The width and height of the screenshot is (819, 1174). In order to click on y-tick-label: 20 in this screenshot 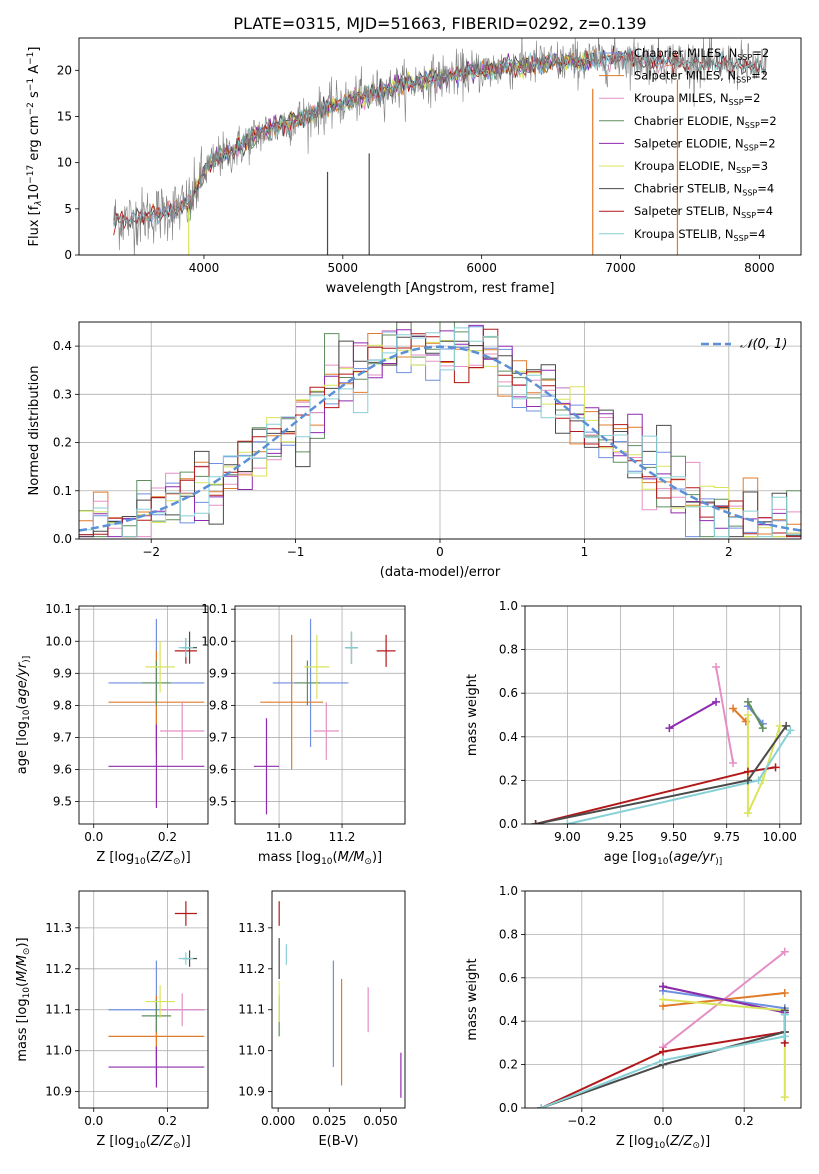, I will do `click(64, 70)`.